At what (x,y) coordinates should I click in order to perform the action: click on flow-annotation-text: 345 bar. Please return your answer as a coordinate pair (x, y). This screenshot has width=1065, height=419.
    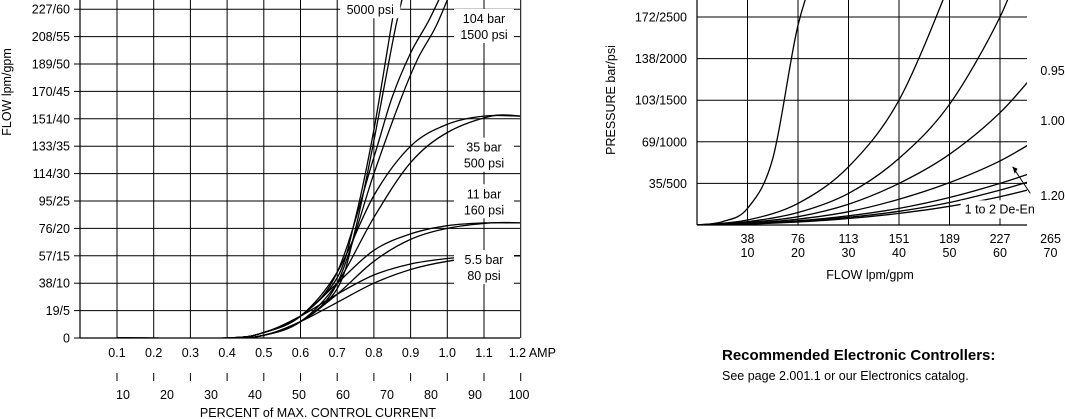
    Looking at the image, I should click on (370, 0).